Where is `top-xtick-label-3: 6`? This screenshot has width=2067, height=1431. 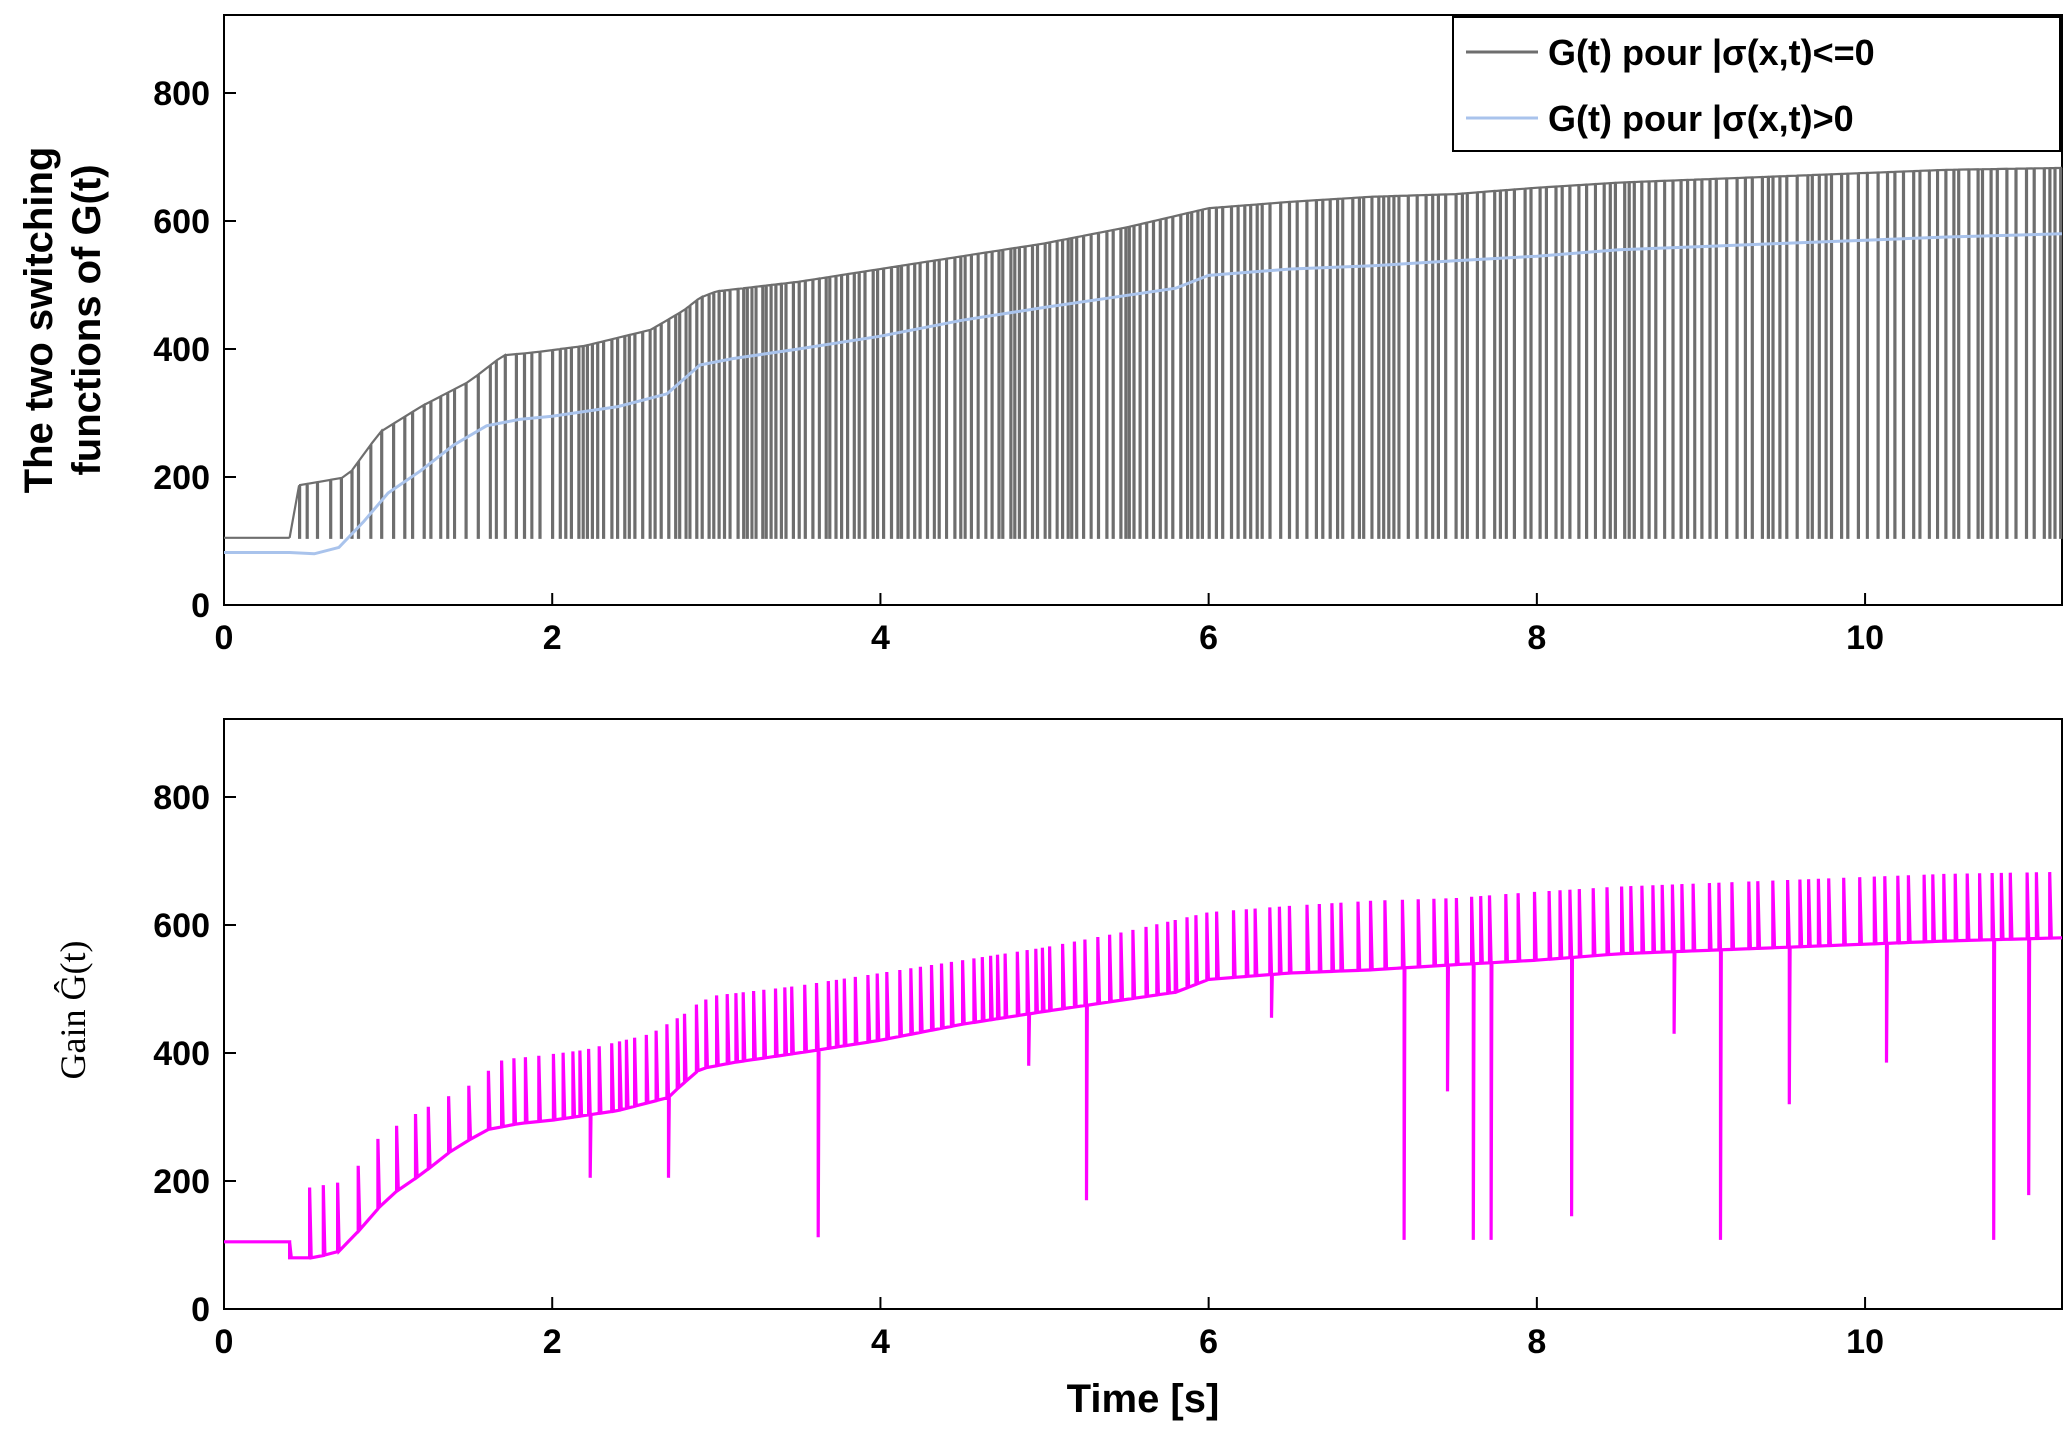 top-xtick-label-3: 6 is located at coordinates (1208, 638).